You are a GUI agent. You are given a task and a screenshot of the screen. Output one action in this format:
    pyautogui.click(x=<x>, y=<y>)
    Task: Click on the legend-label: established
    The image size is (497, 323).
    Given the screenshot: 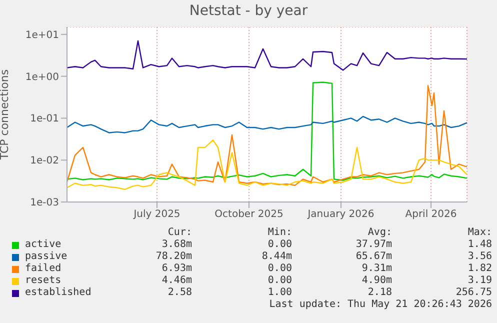 What is the action you would take?
    pyautogui.click(x=58, y=293)
    